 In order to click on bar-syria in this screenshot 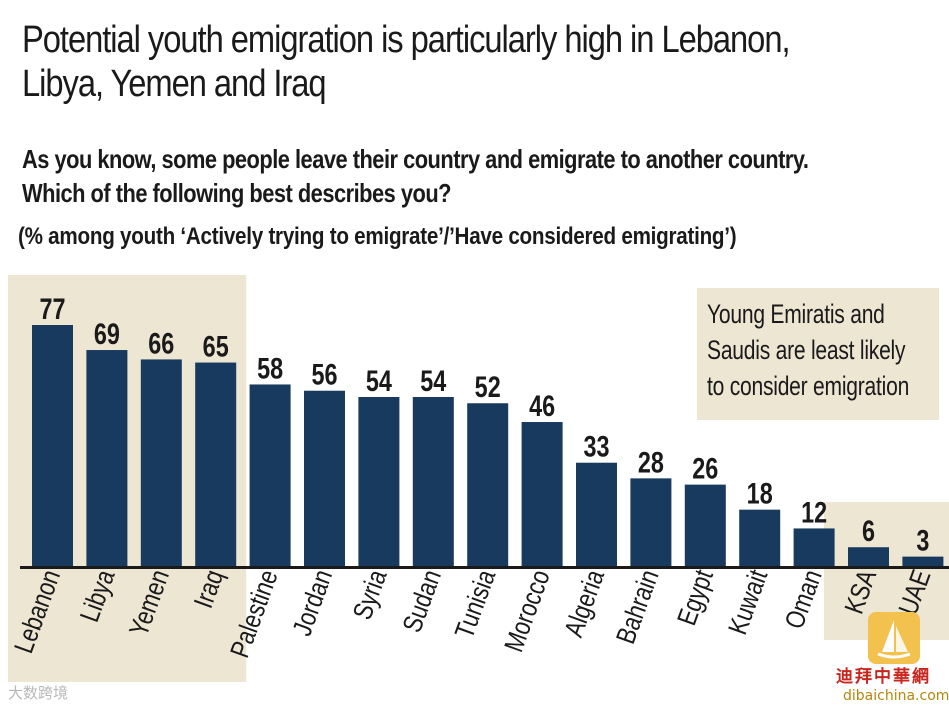, I will do `click(379, 481)`.